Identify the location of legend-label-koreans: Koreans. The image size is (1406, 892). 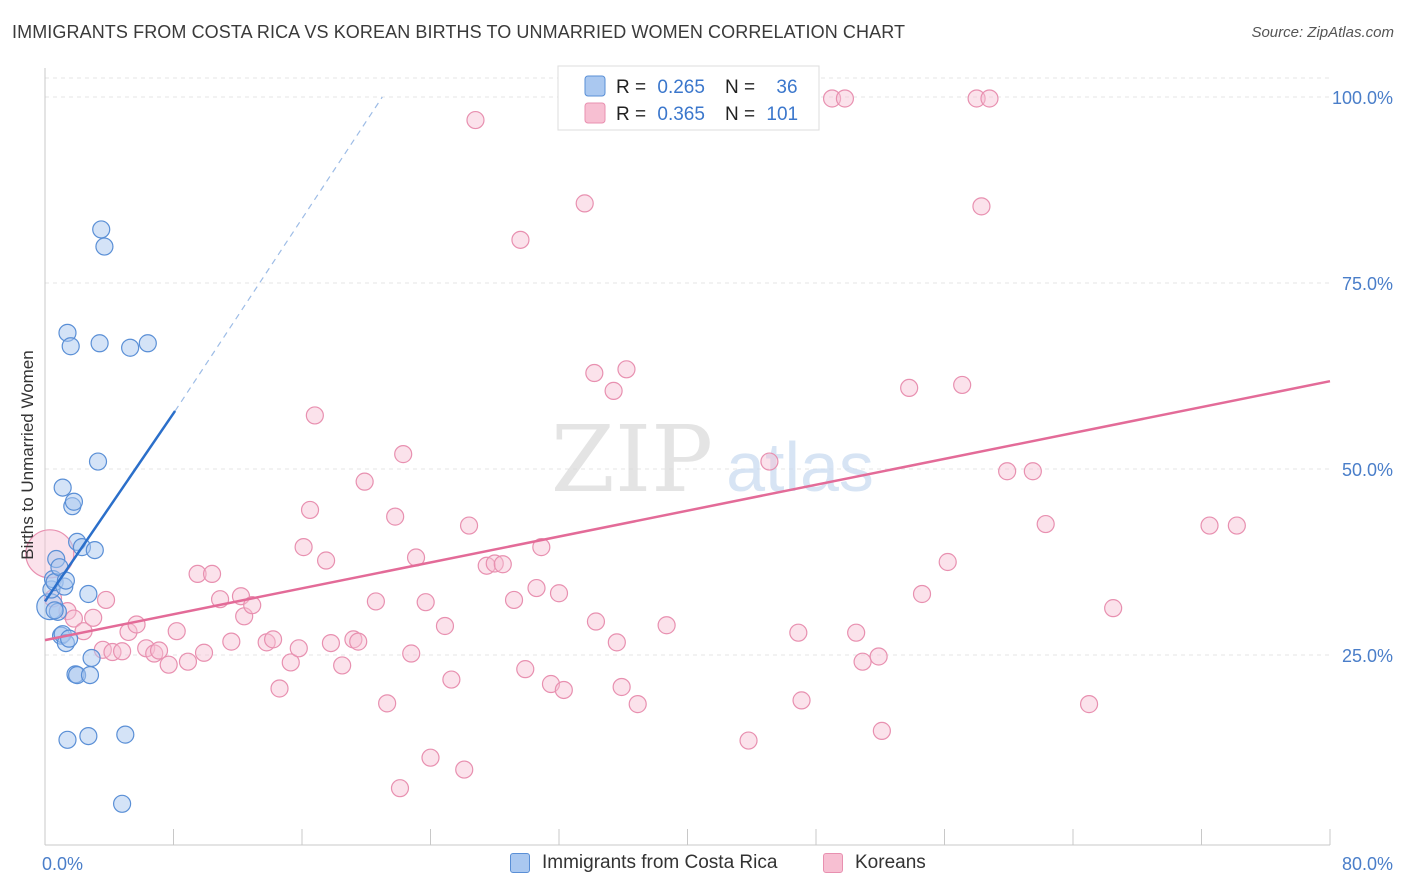
(890, 862).